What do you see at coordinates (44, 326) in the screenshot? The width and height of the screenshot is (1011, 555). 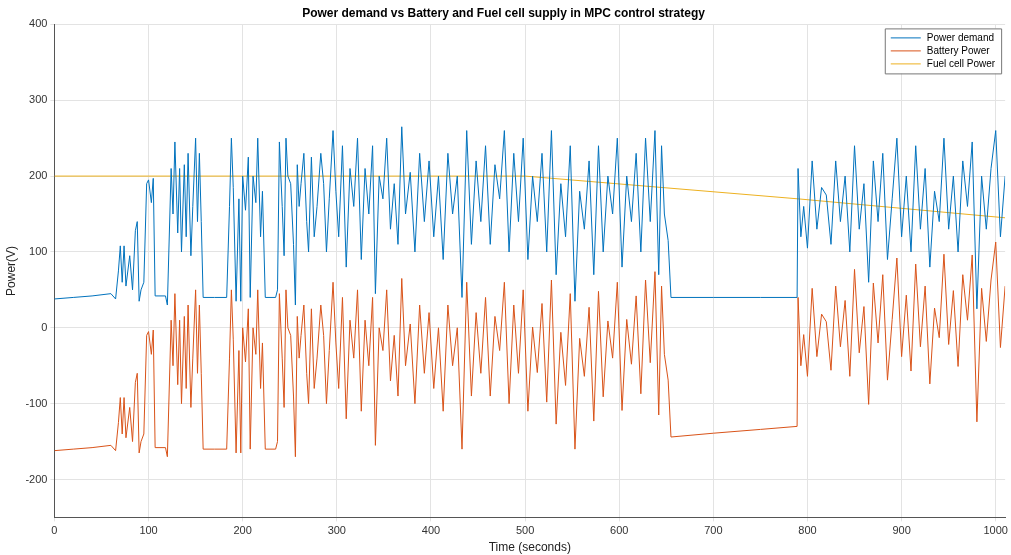 I see `y-tick-label: 0` at bounding box center [44, 326].